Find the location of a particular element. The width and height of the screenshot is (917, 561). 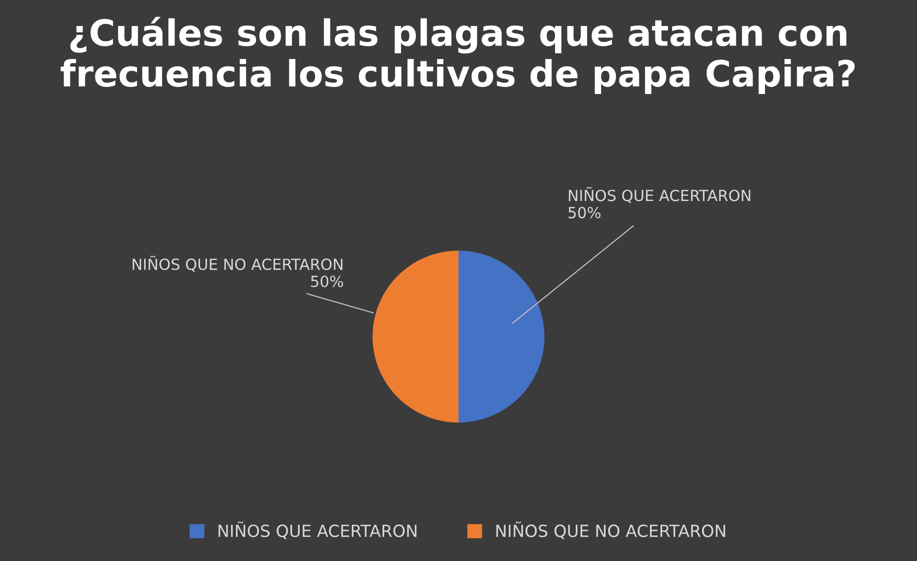

legend-label: NIÑOS QUE NO ACERTARON is located at coordinates (611, 531).